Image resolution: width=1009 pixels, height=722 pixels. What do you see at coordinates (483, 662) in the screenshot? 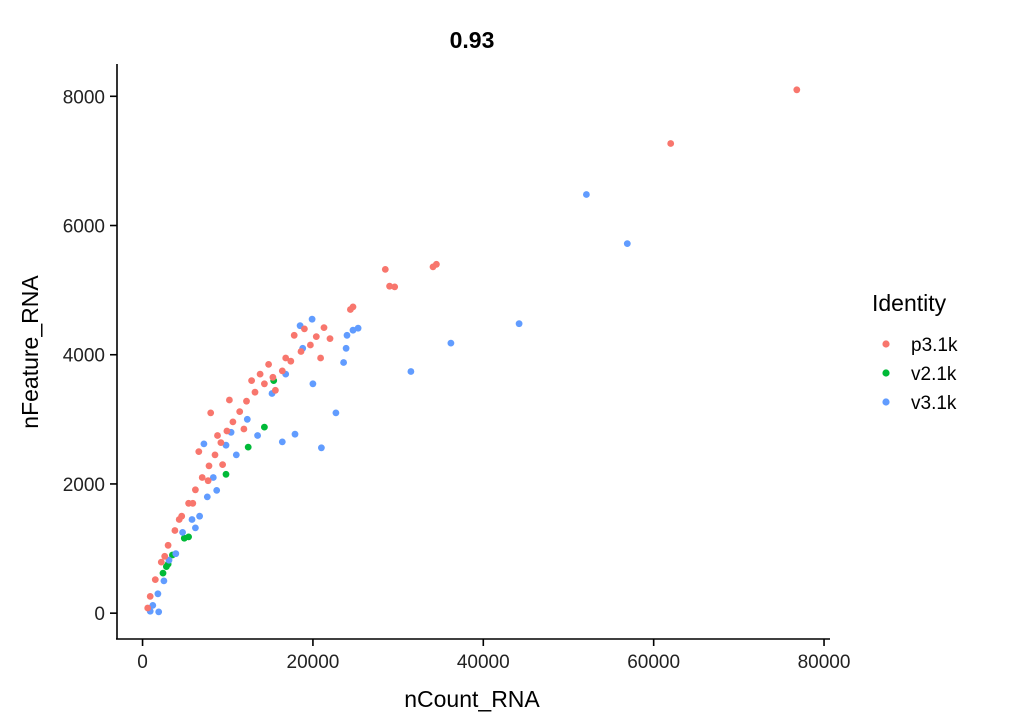
I see `x-tick-label: 40000` at bounding box center [483, 662].